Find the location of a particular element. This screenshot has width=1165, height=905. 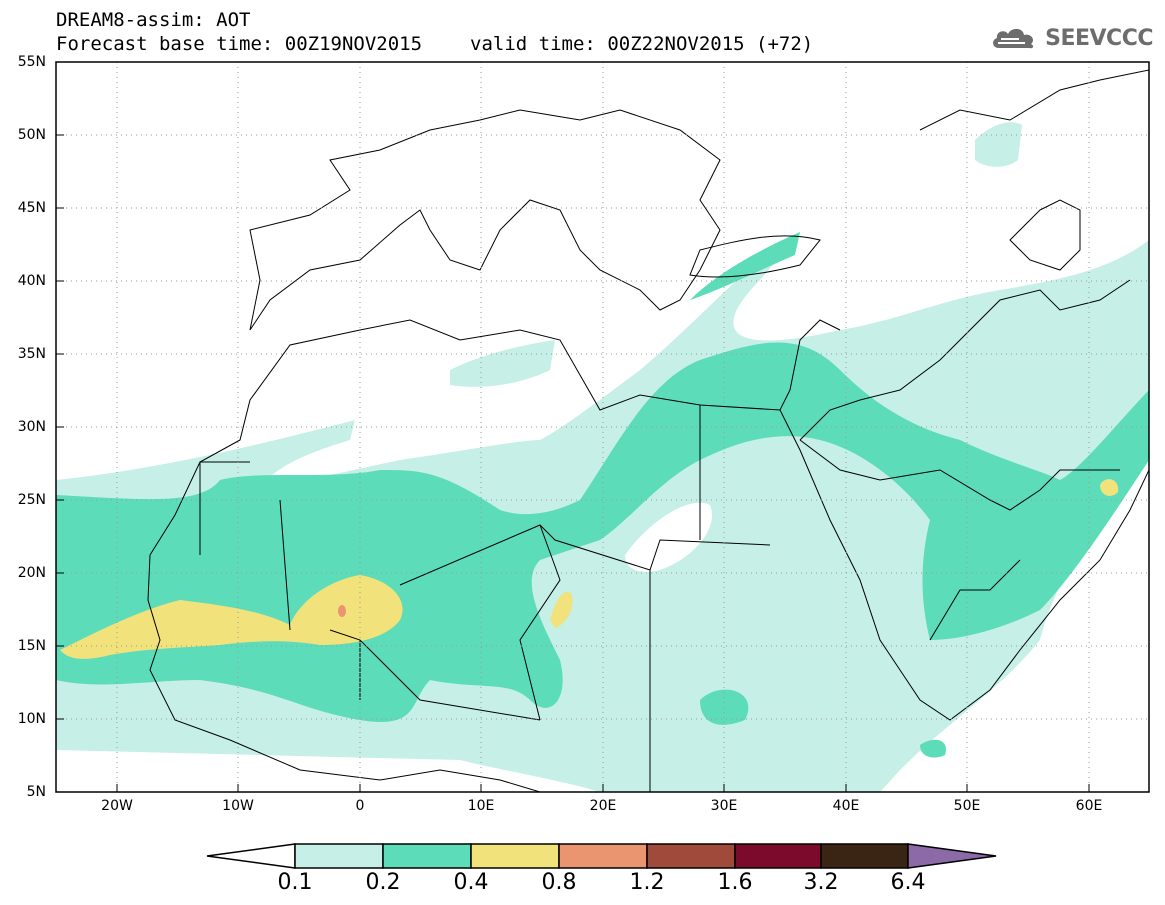

lat-tick: 30N is located at coordinates (31, 427).